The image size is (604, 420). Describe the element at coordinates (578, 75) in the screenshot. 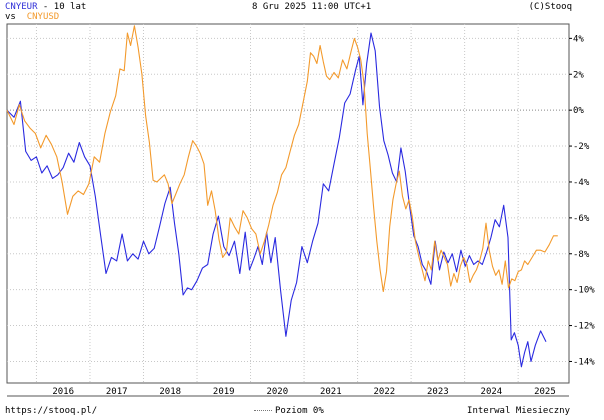

I see `y-tick-label: 2%` at that location.